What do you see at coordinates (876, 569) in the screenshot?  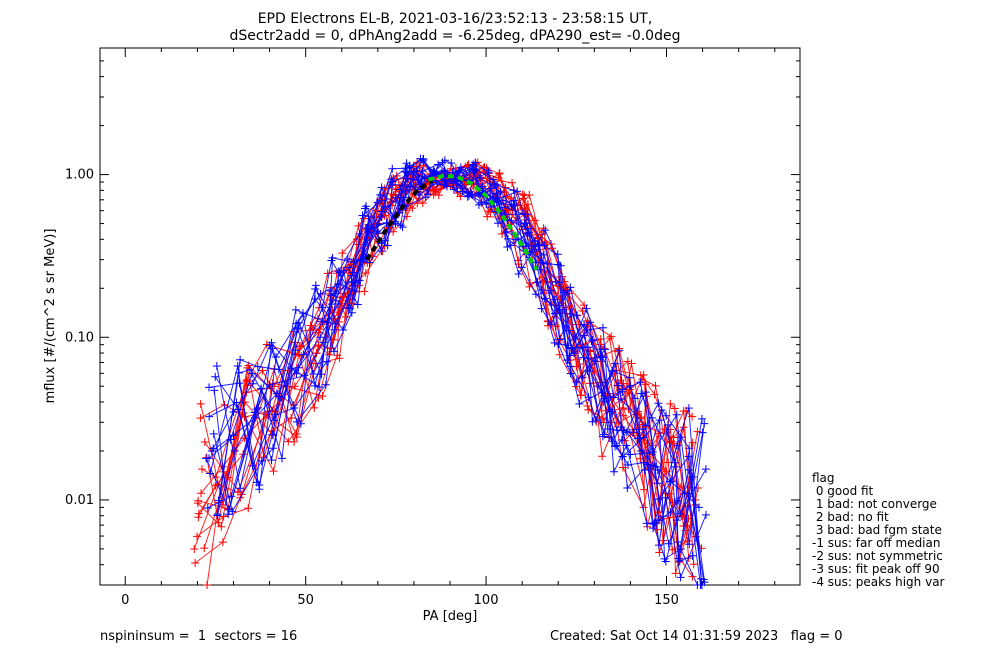 I see `legend-entry: -3 sus: fit peak off 90` at bounding box center [876, 569].